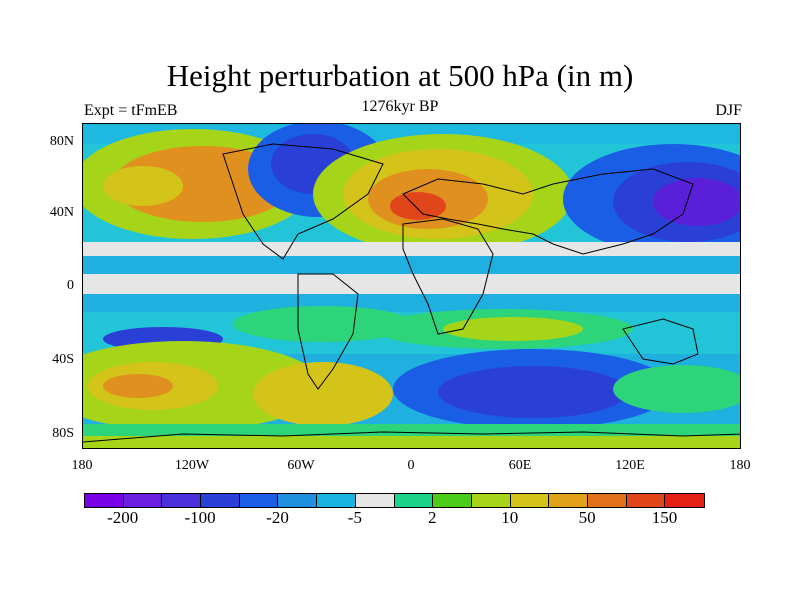 The image size is (800, 600). Describe the element at coordinates (63, 359) in the screenshot. I see `lat-tick-40s: 40S` at that location.